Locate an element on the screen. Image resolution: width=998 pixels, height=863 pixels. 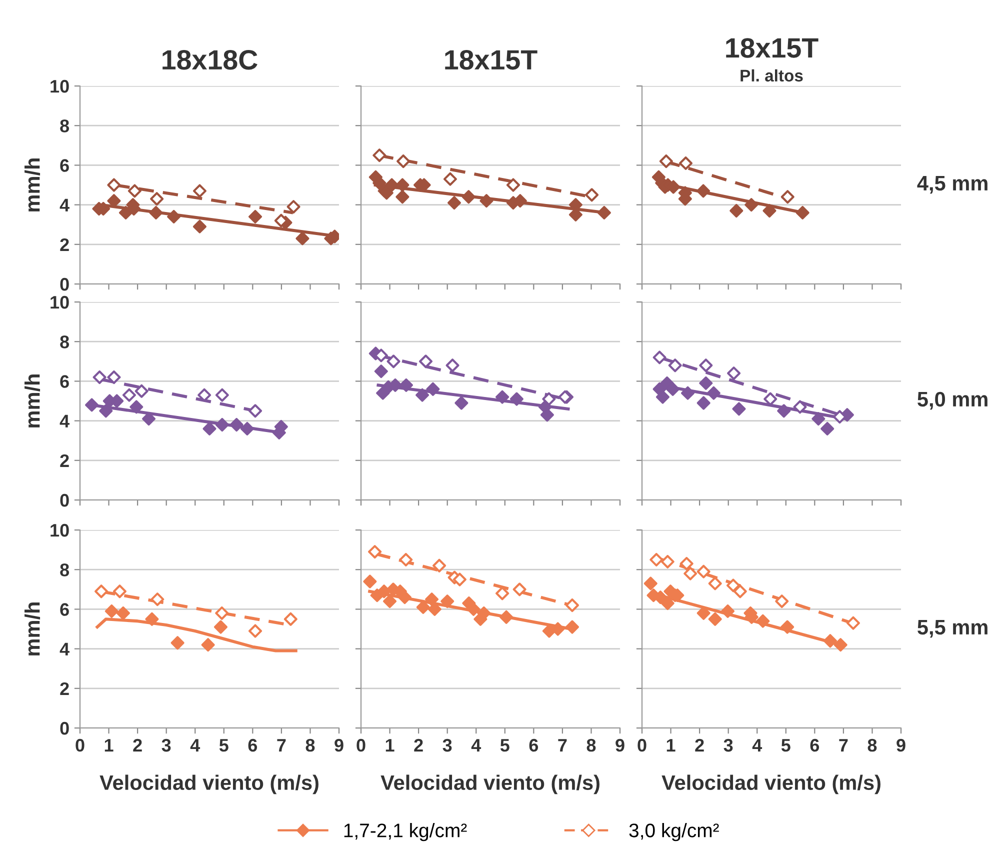
legend-label: 1,7-2,1 kg/cm² is located at coordinates (405, 832).